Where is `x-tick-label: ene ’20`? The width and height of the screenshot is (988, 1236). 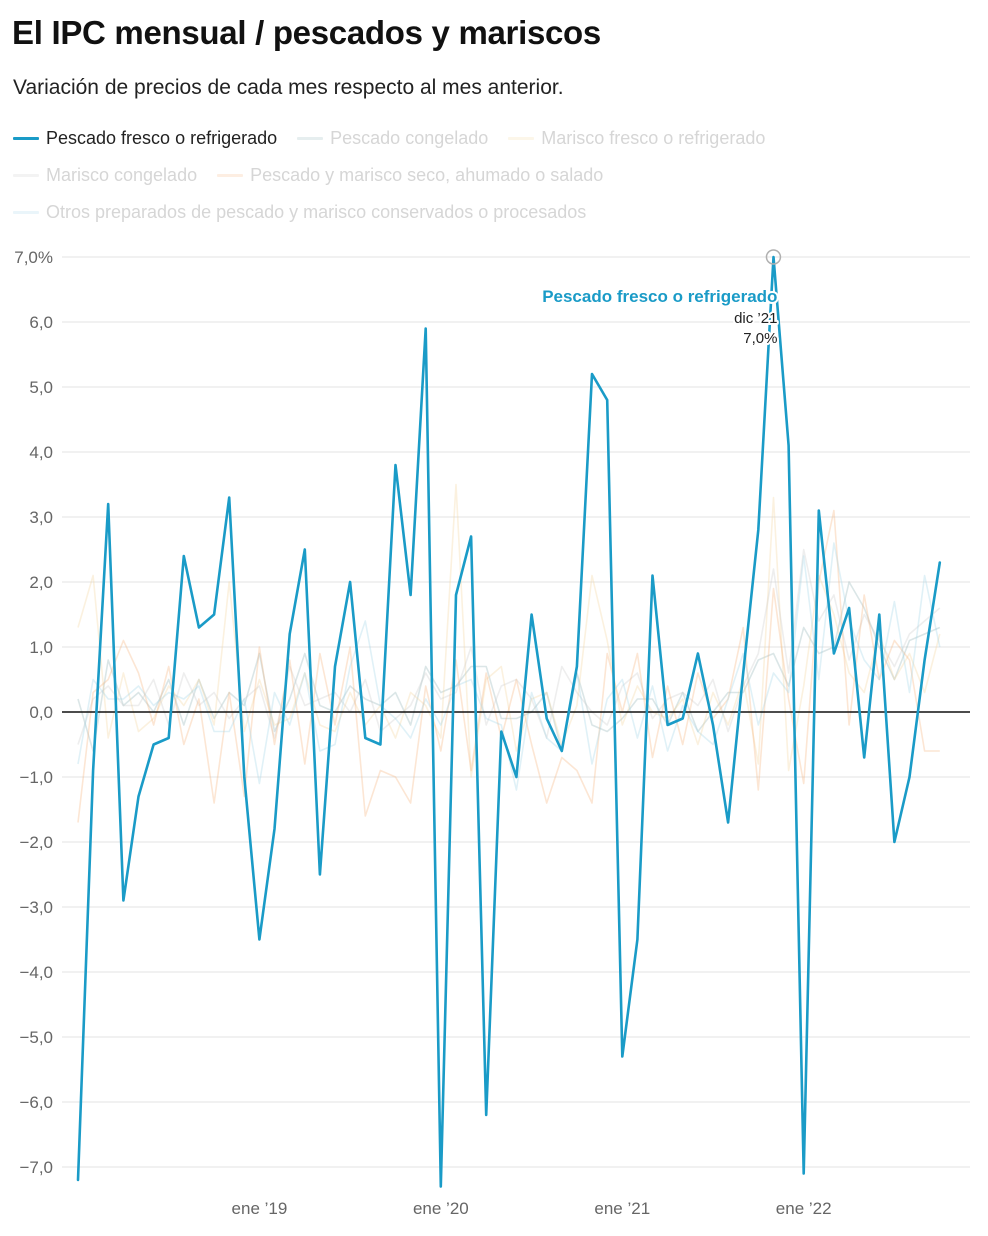
x-tick-label: ene ’20 is located at coordinates (441, 1208).